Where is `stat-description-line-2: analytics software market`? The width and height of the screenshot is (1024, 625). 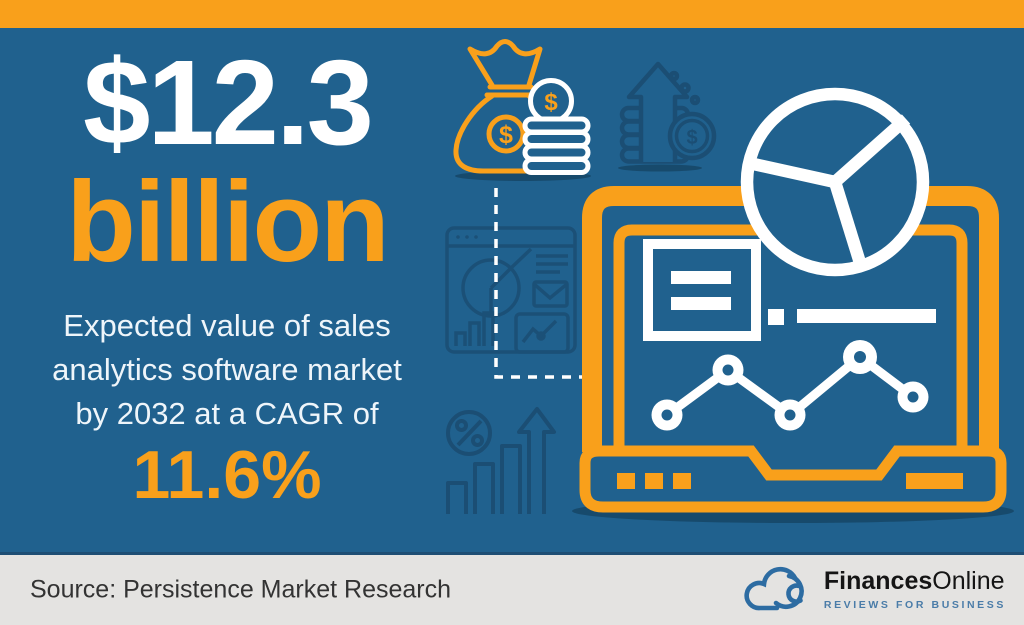
stat-description-line-2: analytics software market is located at coordinates (227, 369).